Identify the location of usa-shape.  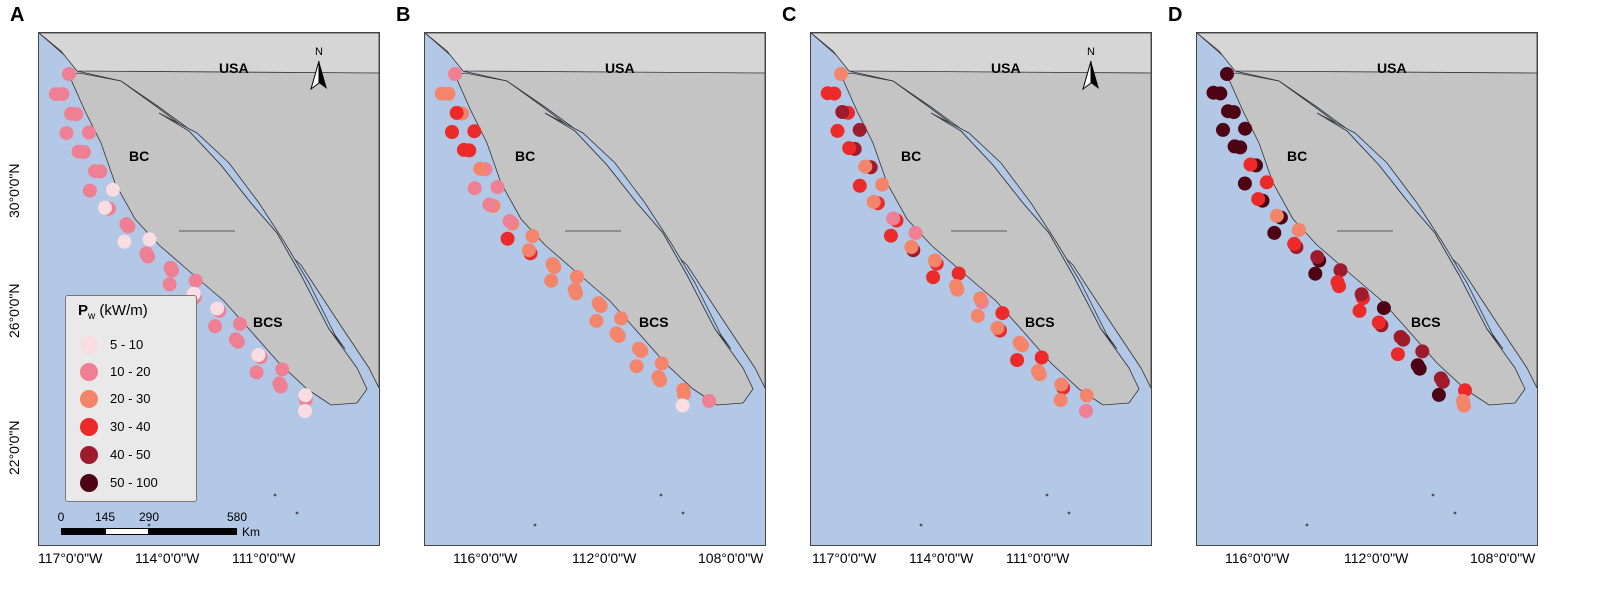
(981, 53).